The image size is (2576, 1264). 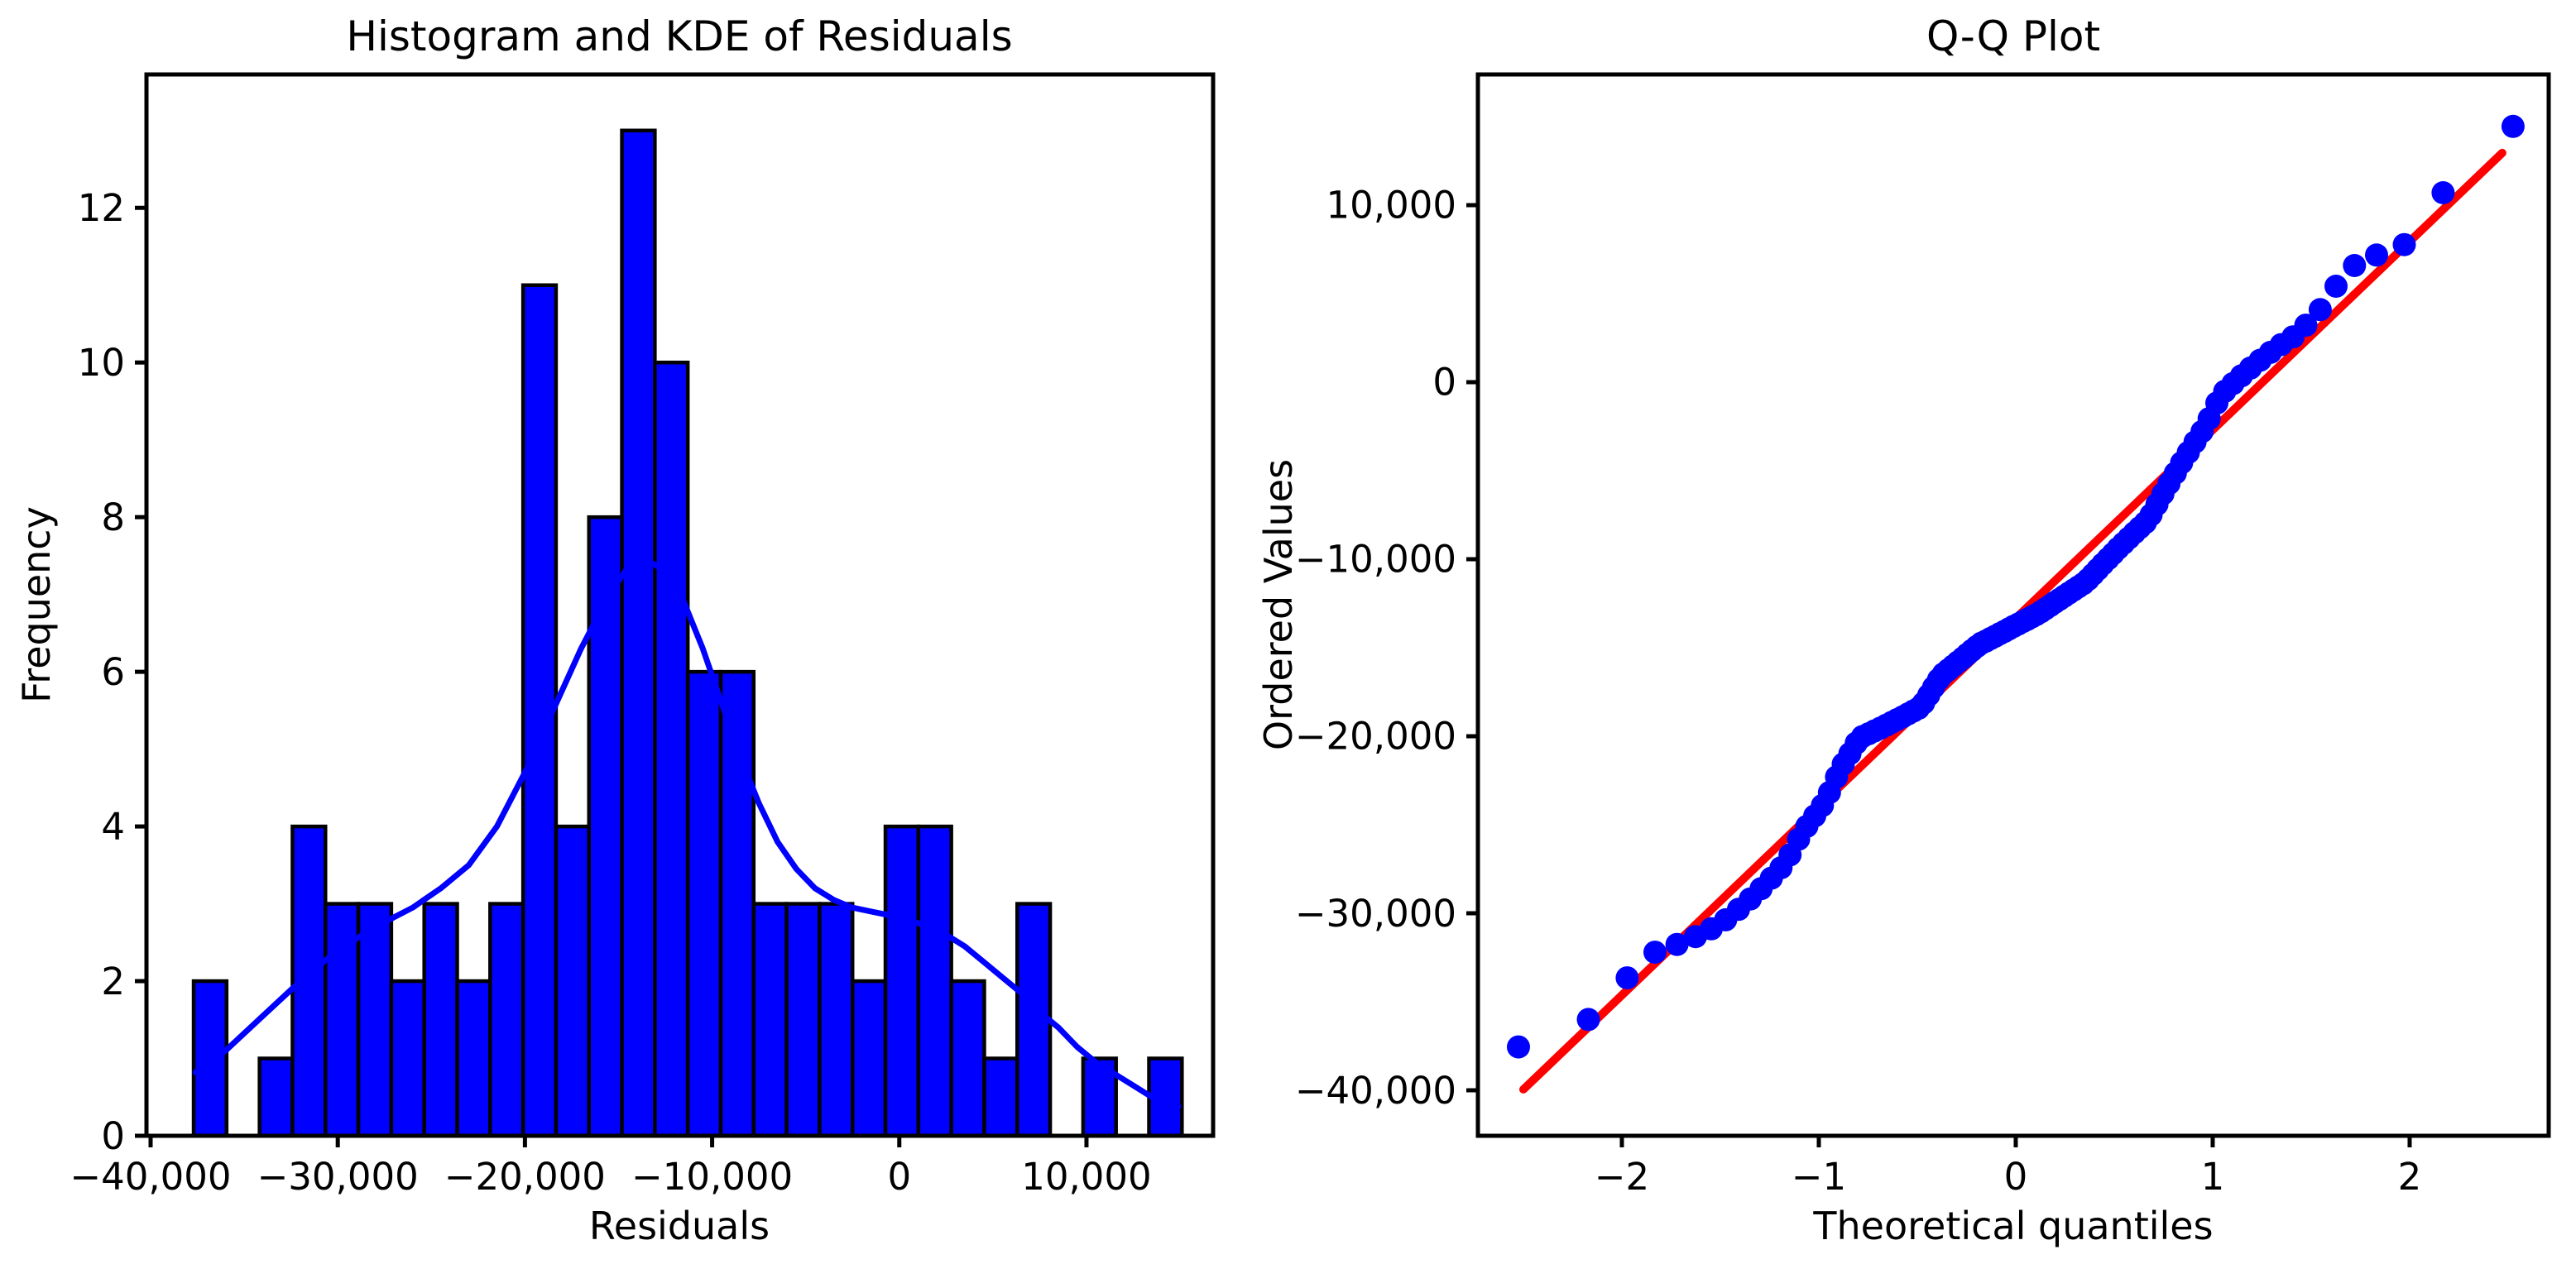 What do you see at coordinates (680, 36) in the screenshot?
I see `left-plot-title: Histogram and KDE of Residuals` at bounding box center [680, 36].